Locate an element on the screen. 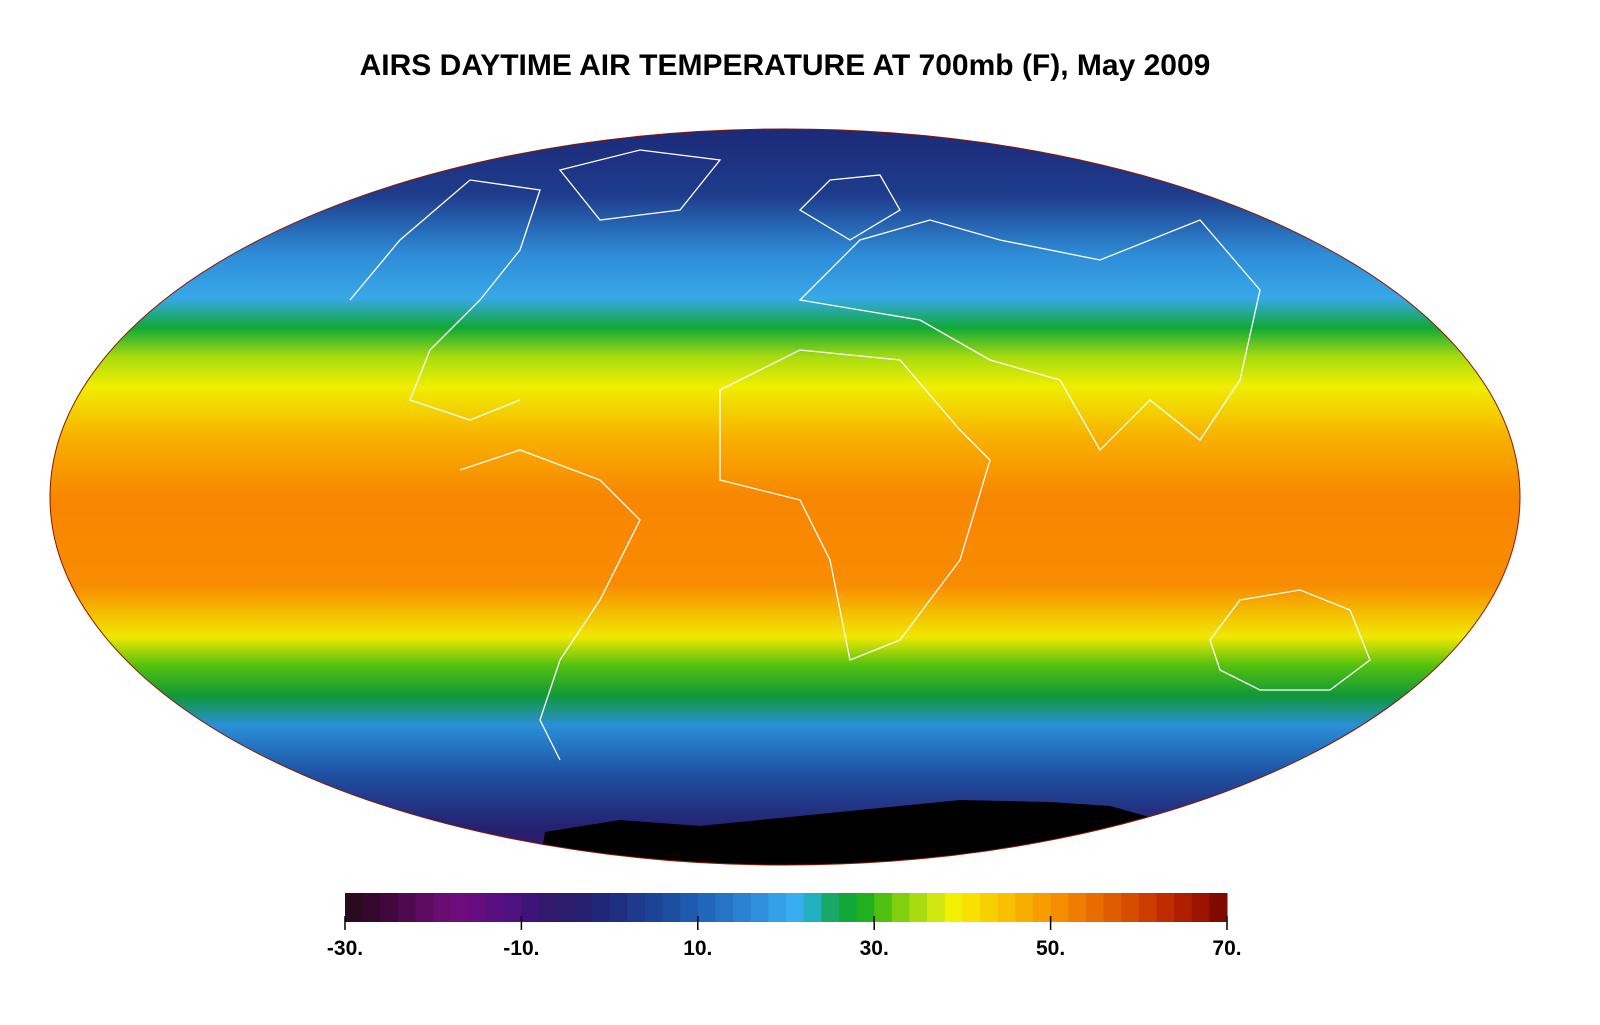 This screenshot has width=1600, height=1025. colorbar-tick-label: 10. is located at coordinates (697, 948).